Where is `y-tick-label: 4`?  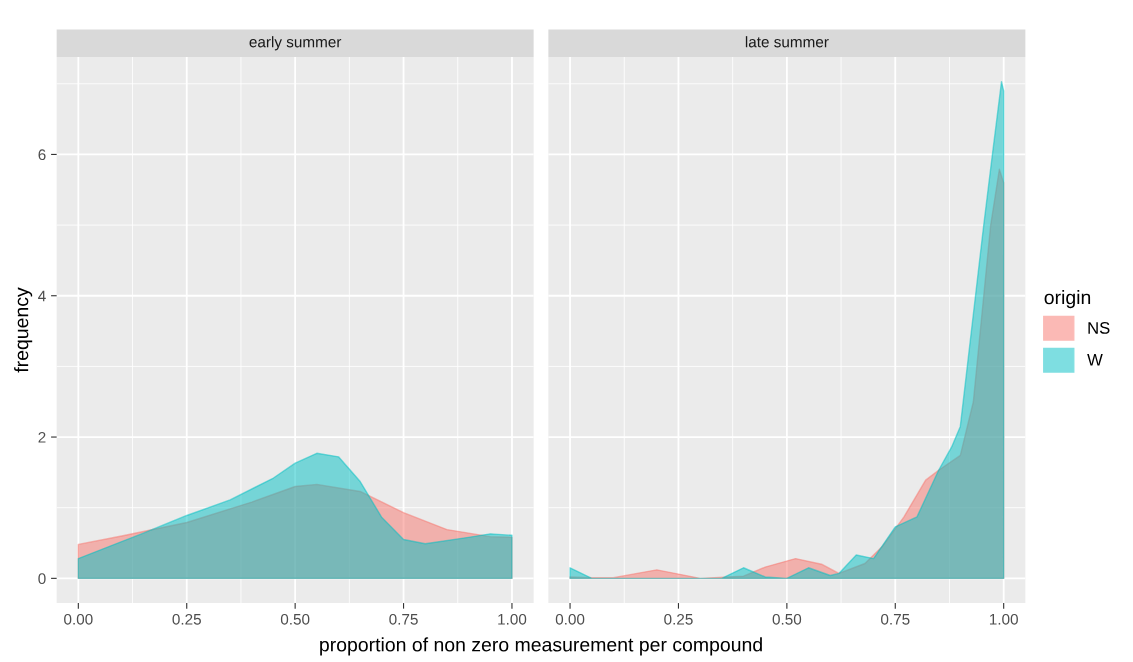 y-tick-label: 4 is located at coordinates (42, 296).